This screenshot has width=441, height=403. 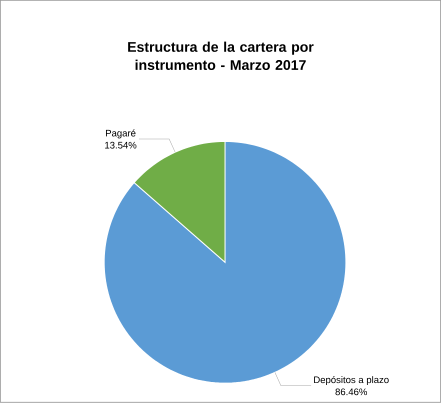 What do you see at coordinates (351, 381) in the screenshot?
I see `slice-label: Depósitos a plazo` at bounding box center [351, 381].